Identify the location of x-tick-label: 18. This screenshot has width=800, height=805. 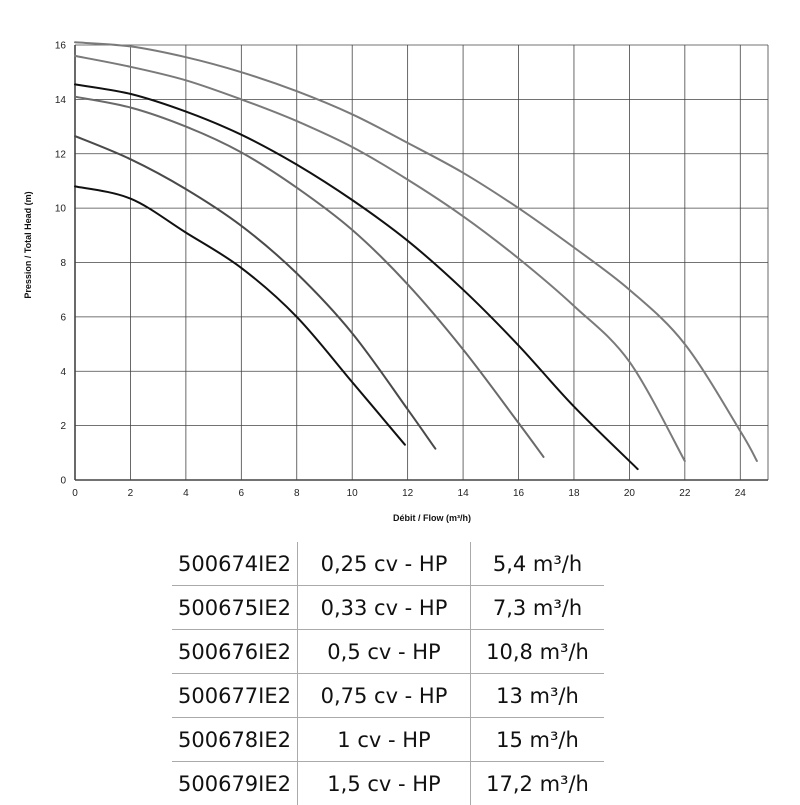
(574, 493).